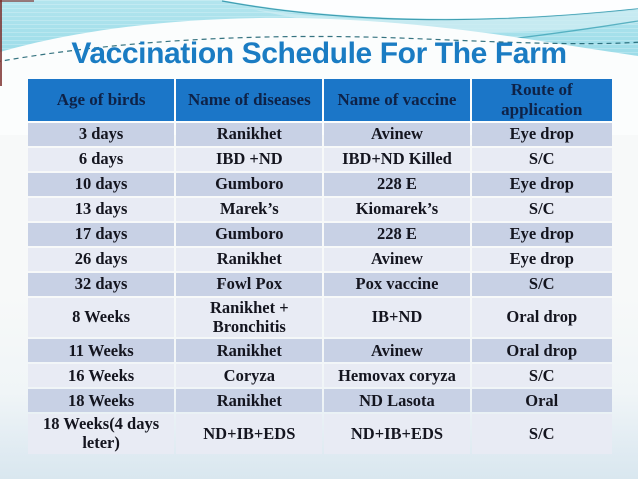 The height and width of the screenshot is (479, 638). Describe the element at coordinates (397, 376) in the screenshot. I see `table-cell: Hemovax coryza` at that location.